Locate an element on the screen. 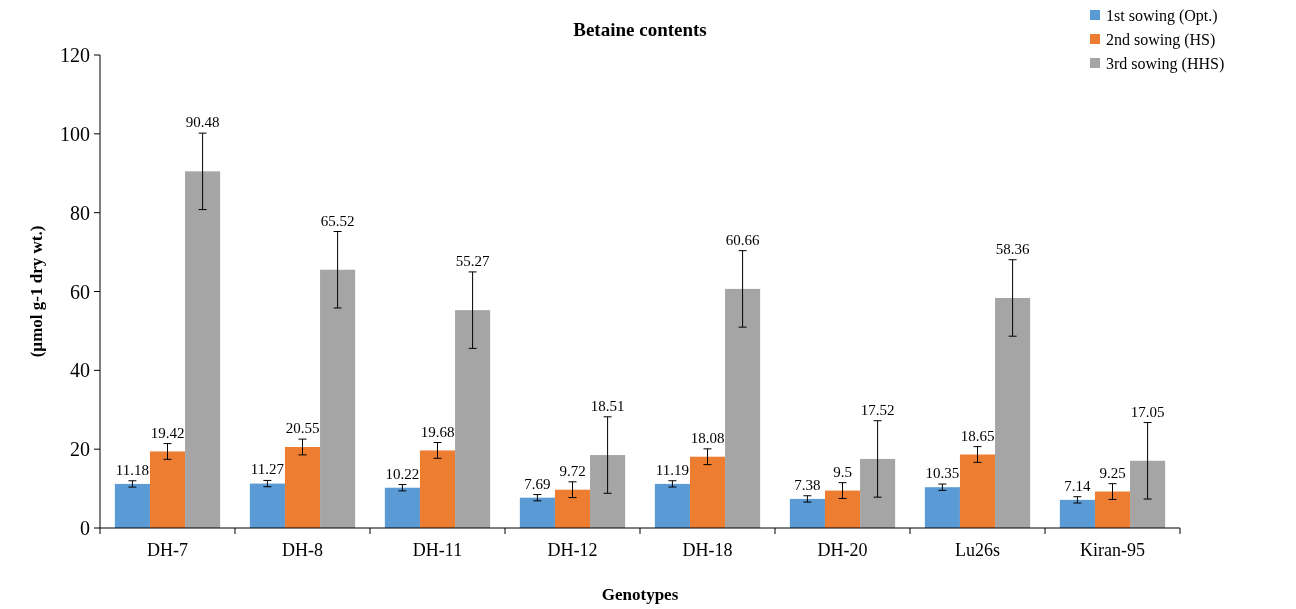 This screenshot has width=1296, height=609. data-label: 10.35 is located at coordinates (942, 473).